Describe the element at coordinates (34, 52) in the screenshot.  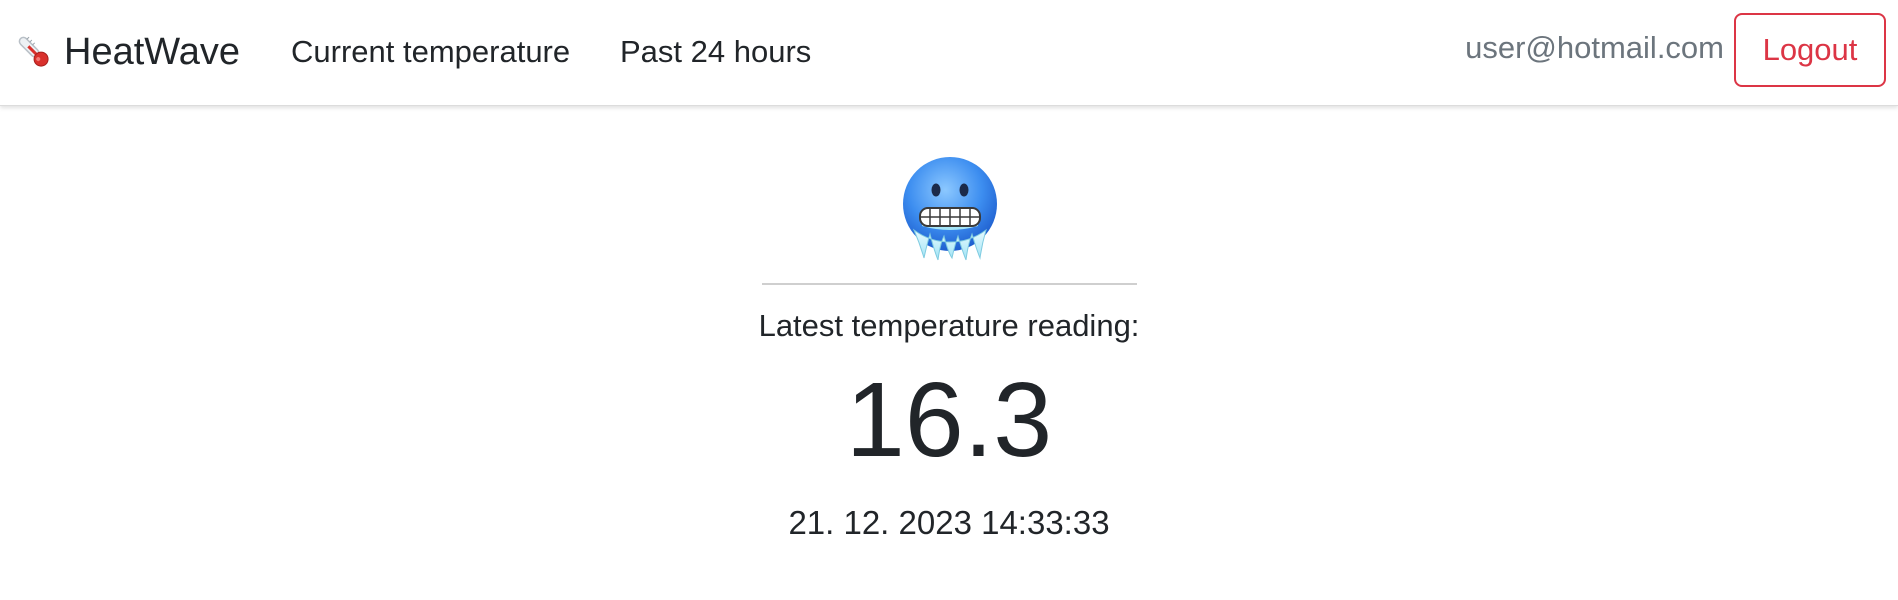
I see `thermometer-icon` at that location.